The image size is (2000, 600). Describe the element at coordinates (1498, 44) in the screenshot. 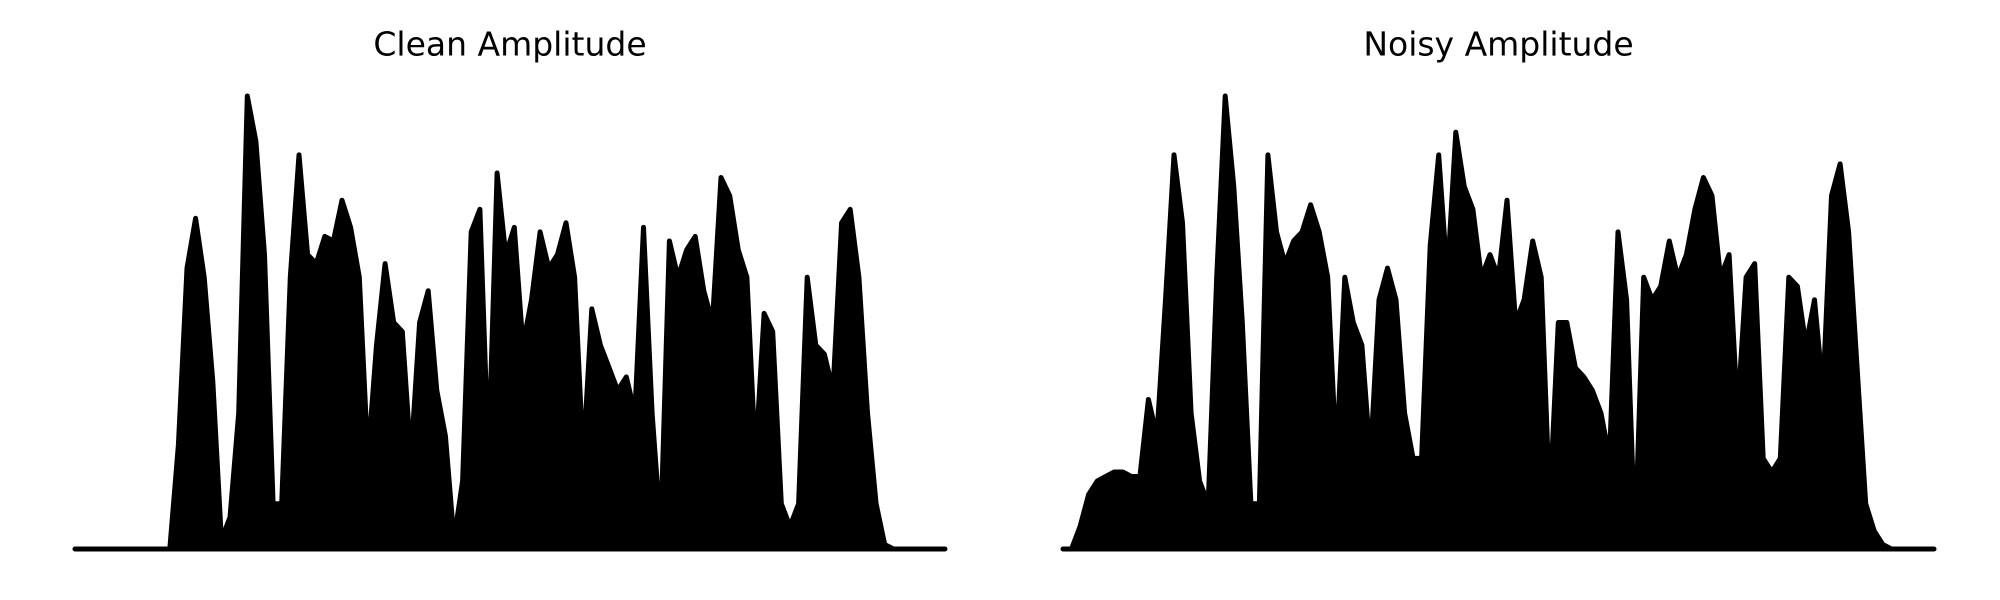

I see `chart-title: Noisy Amplitude` at that location.